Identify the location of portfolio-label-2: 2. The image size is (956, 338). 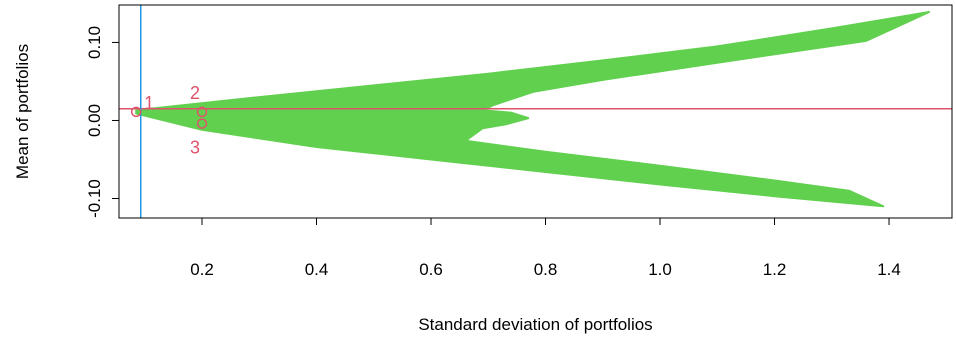
(195, 93).